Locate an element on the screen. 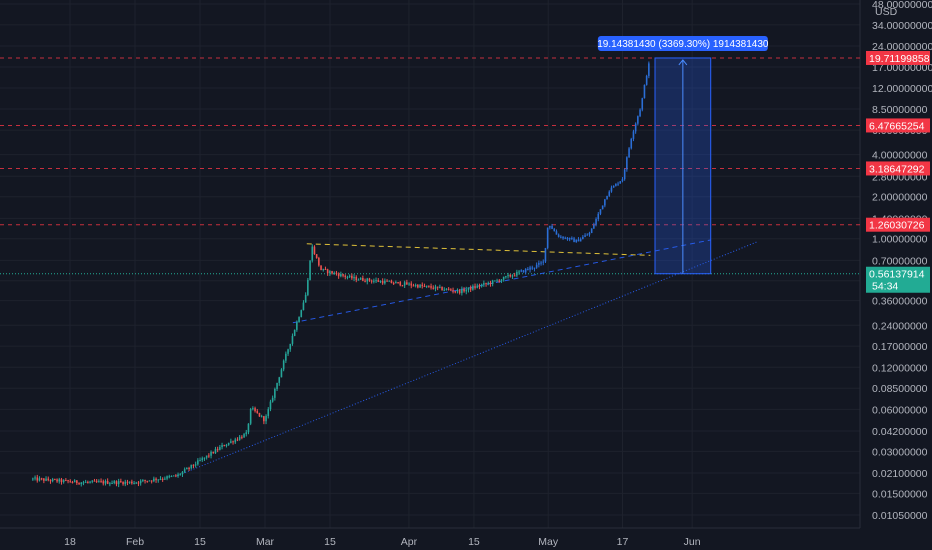  time-tick-label: Jun is located at coordinates (692, 542).